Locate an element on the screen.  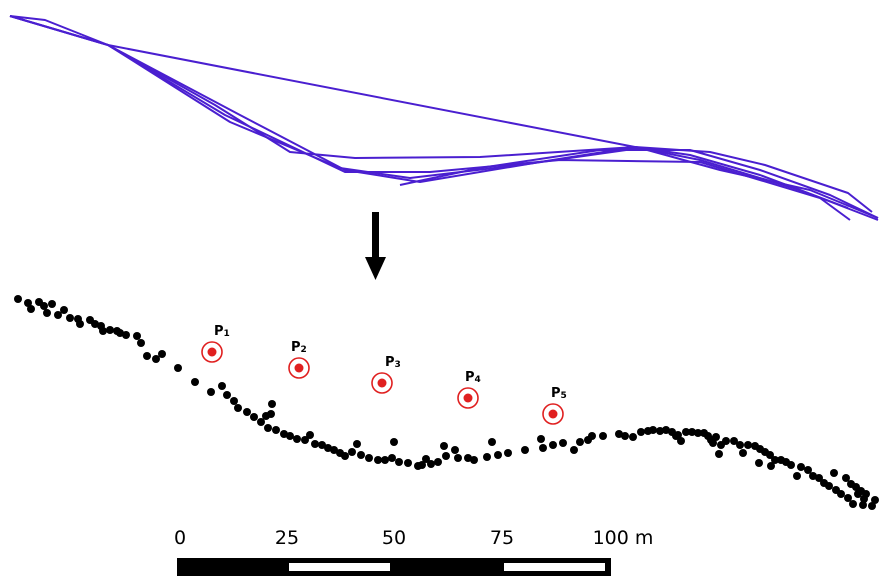
marker-label-p4: P4 is located at coordinates (473, 377).